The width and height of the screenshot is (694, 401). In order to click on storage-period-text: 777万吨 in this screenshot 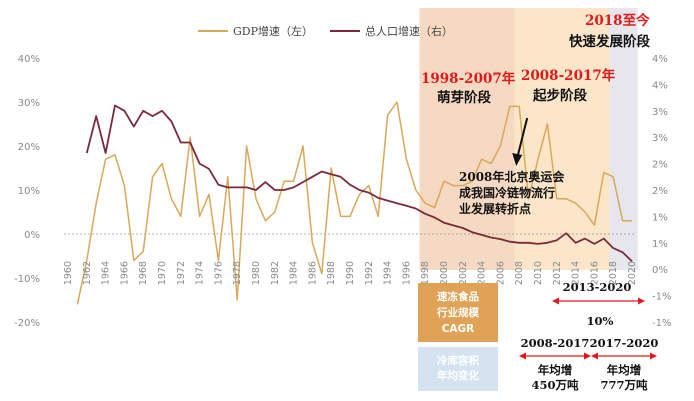, I will do `click(624, 385)`.